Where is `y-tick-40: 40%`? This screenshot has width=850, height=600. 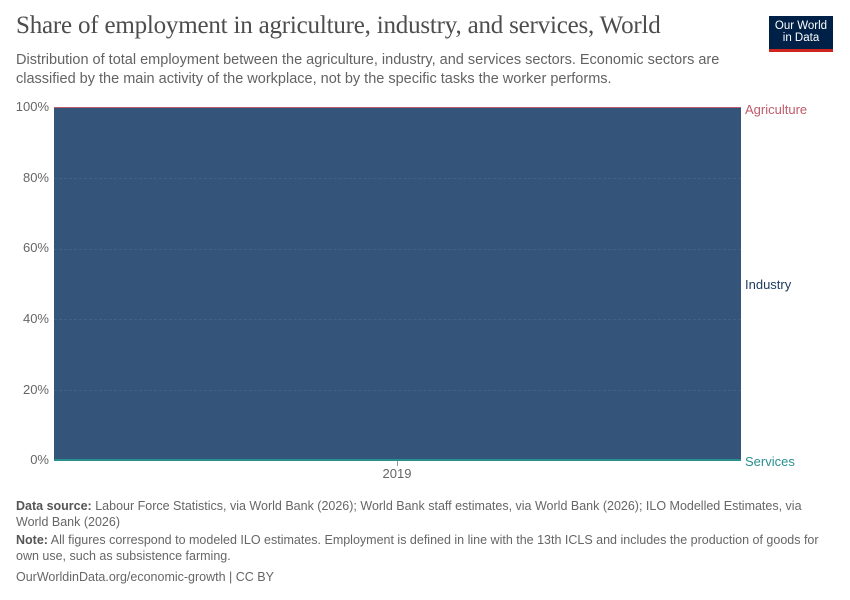 y-tick-40: 40% is located at coordinates (35, 318).